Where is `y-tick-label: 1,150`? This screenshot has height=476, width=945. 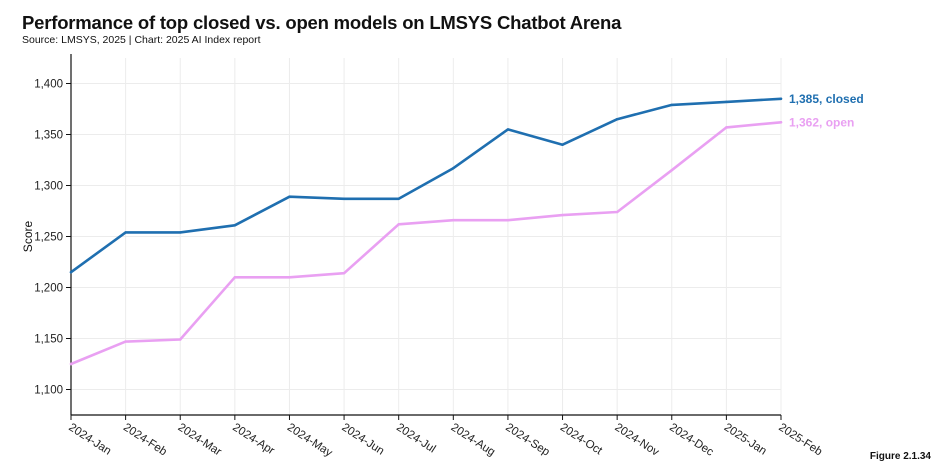 y-tick-label: 1,150 is located at coordinates (48, 340).